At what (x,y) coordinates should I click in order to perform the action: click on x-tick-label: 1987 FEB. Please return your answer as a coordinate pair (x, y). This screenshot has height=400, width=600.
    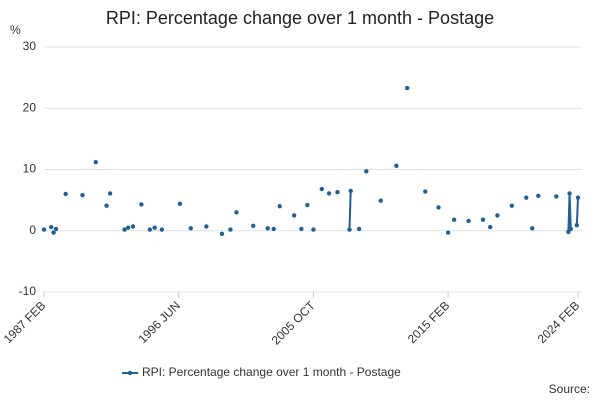
    Looking at the image, I should click on (25, 322).